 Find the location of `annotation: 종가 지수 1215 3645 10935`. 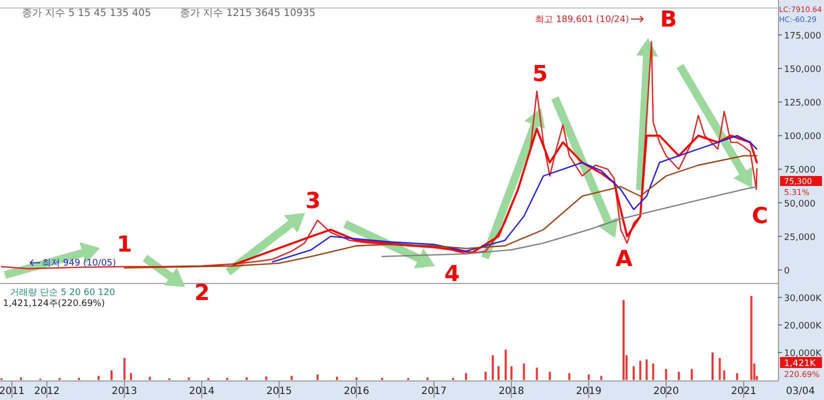

annotation: 종가 지수 1215 3645 10935 is located at coordinates (248, 13).